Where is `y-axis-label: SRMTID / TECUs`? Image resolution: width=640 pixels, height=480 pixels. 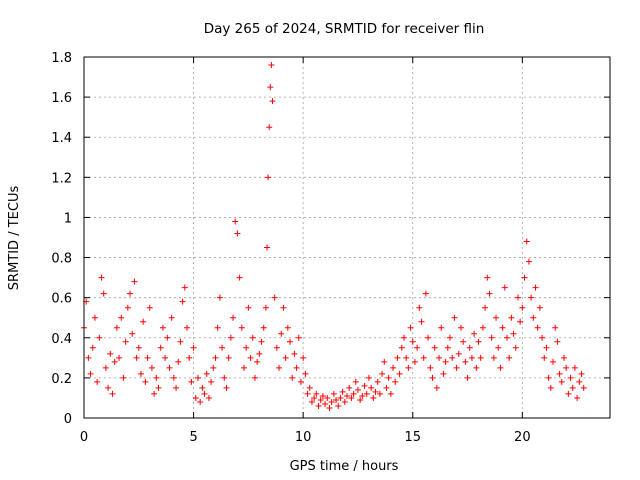
y-axis-label: SRMTID / TECUs is located at coordinates (14, 238).